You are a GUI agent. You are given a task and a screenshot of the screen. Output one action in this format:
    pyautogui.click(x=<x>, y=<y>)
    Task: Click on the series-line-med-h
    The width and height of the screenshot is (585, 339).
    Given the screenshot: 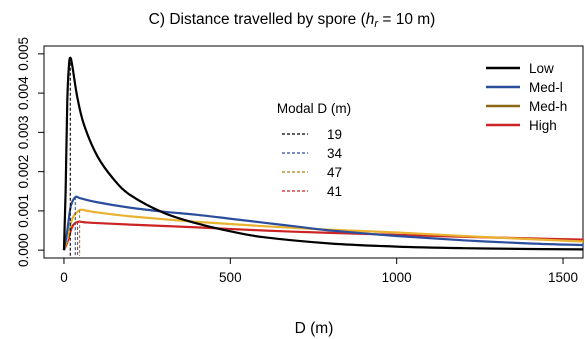 What is the action you would take?
    pyautogui.click(x=322, y=229)
    